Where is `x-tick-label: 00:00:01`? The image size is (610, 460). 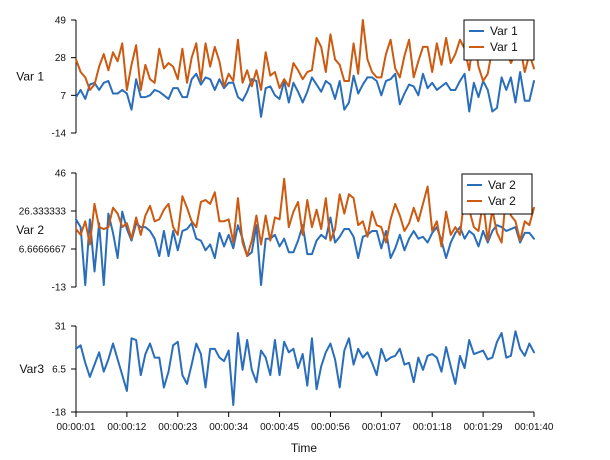
x-tick-label: 00:00:01 is located at coordinates (76, 427).